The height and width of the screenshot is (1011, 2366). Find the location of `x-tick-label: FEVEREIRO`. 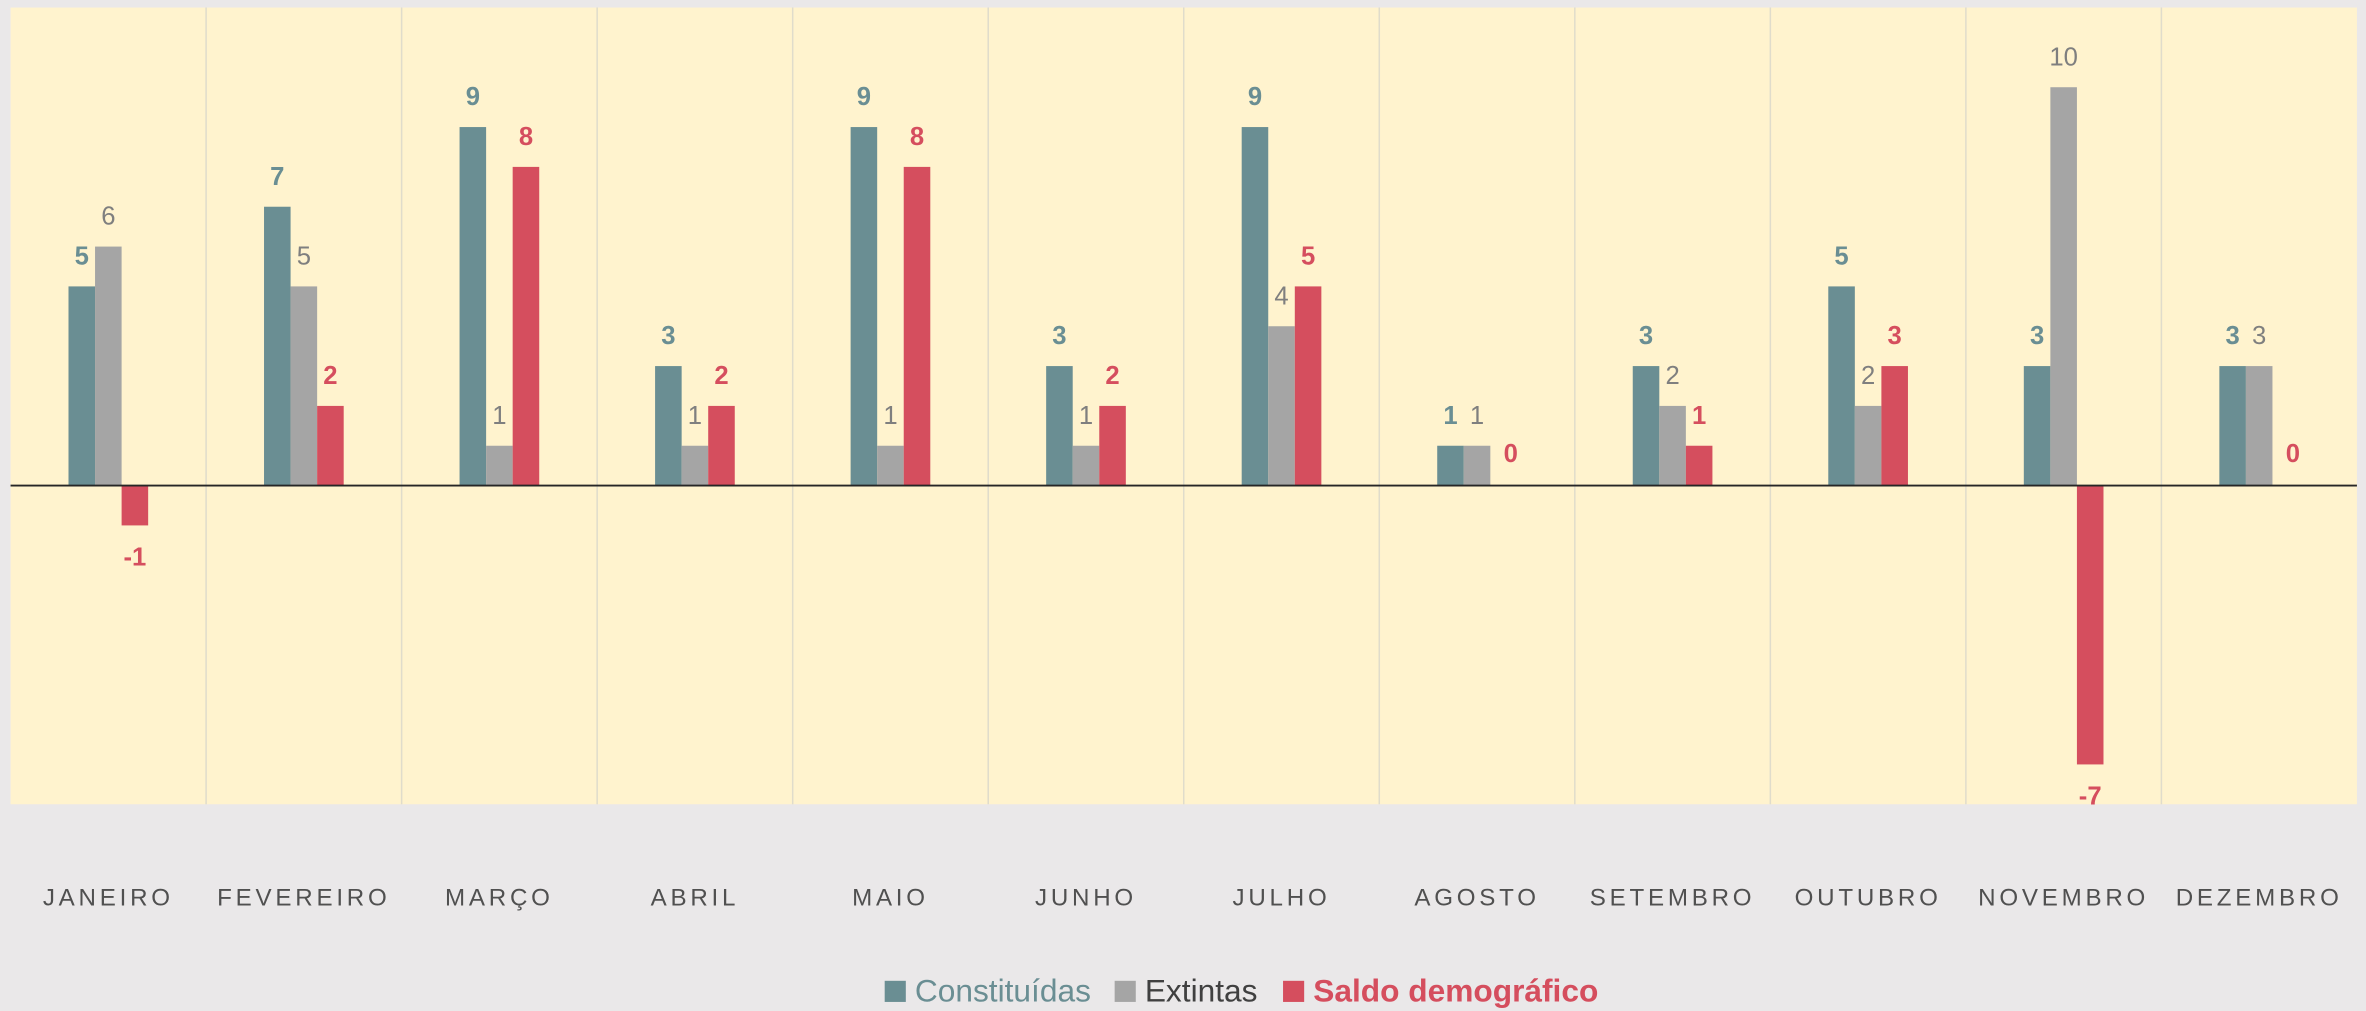

x-tick-label: FEVEREIRO is located at coordinates (303, 898).